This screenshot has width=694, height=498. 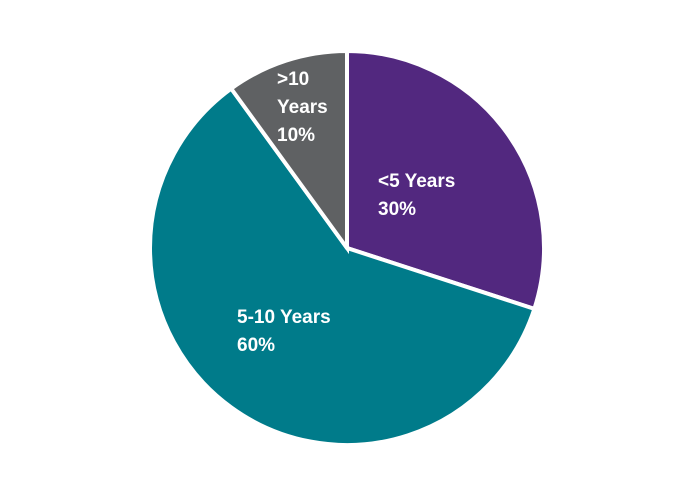 I want to click on slice-label: <5 Years 30%, so click(x=438, y=196).